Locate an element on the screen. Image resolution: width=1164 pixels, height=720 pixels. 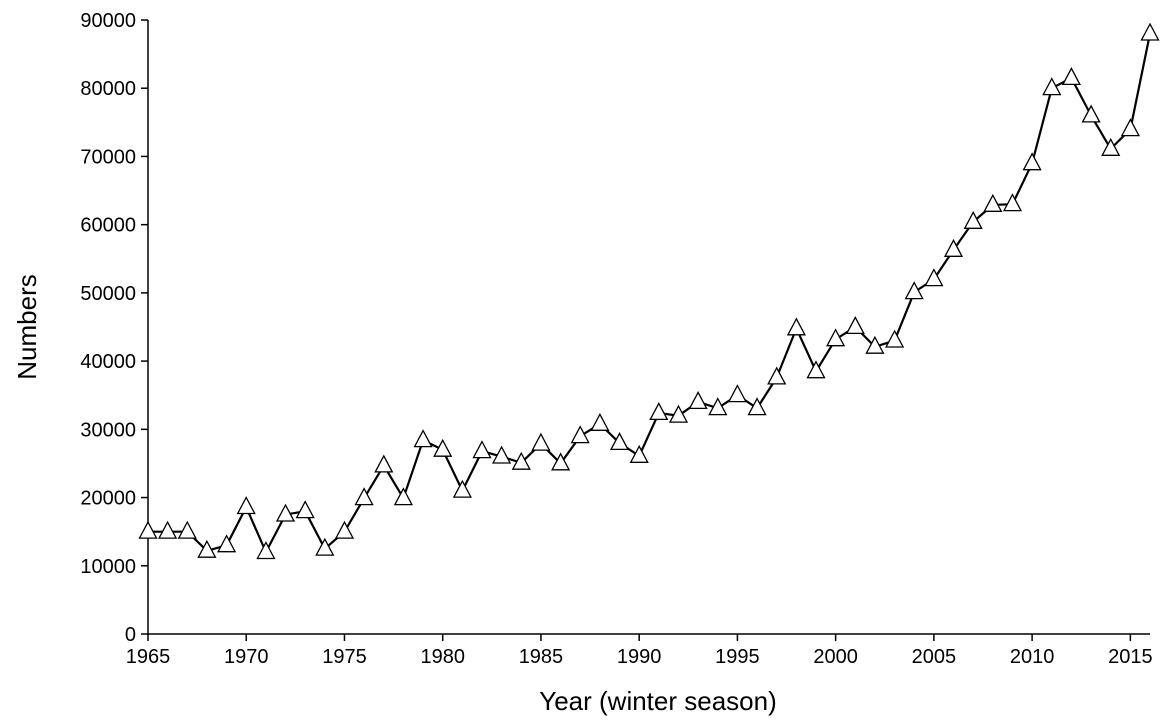
x-tick-label: 2000 is located at coordinates (835, 657).